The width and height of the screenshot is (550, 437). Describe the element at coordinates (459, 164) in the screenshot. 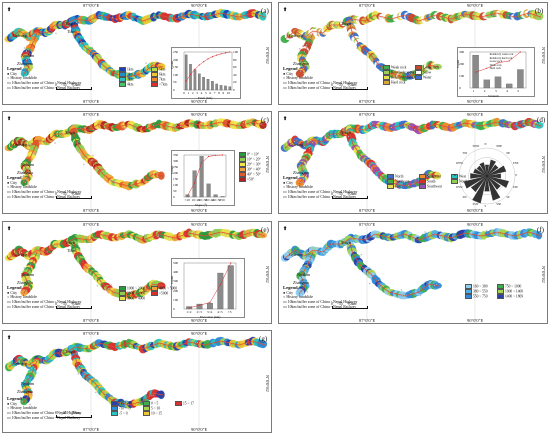

I see `rose-direction-label: WNW` at that location.